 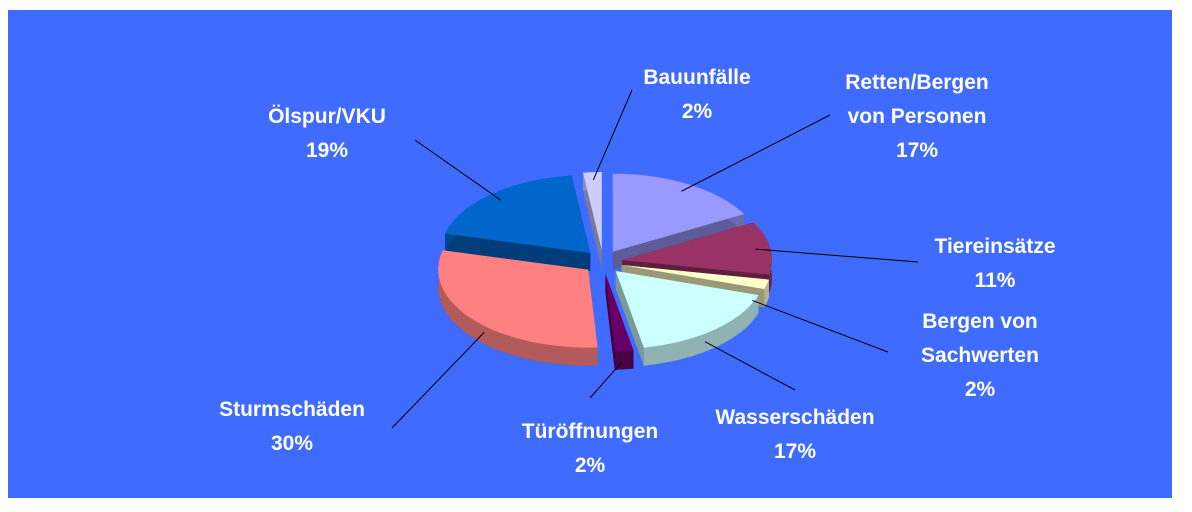 What do you see at coordinates (995, 280) in the screenshot?
I see `value-label: 11%` at bounding box center [995, 280].